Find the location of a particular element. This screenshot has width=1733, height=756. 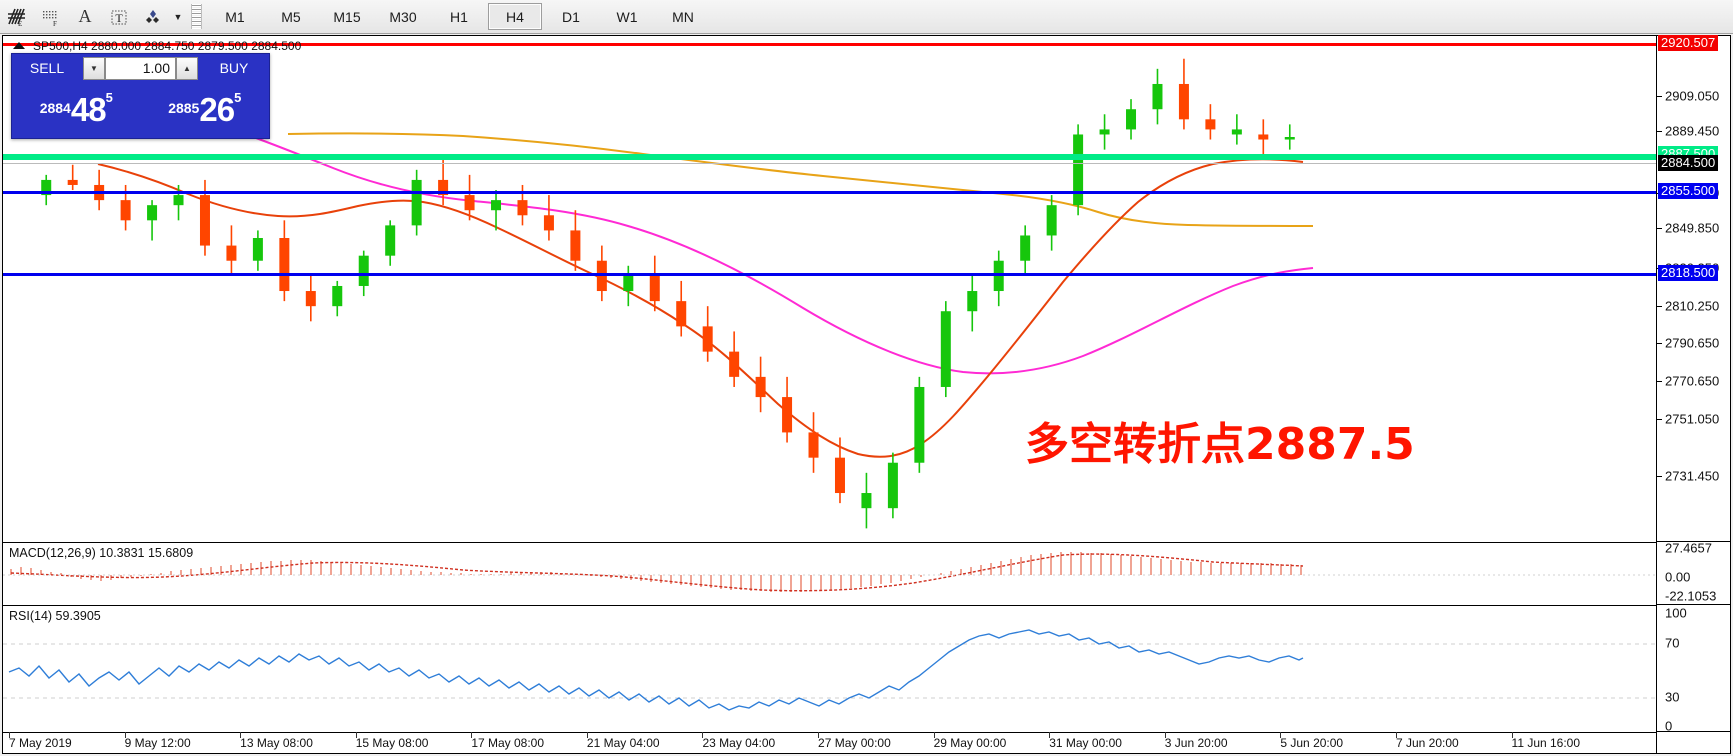

buy-button: BUY is located at coordinates (234, 68).